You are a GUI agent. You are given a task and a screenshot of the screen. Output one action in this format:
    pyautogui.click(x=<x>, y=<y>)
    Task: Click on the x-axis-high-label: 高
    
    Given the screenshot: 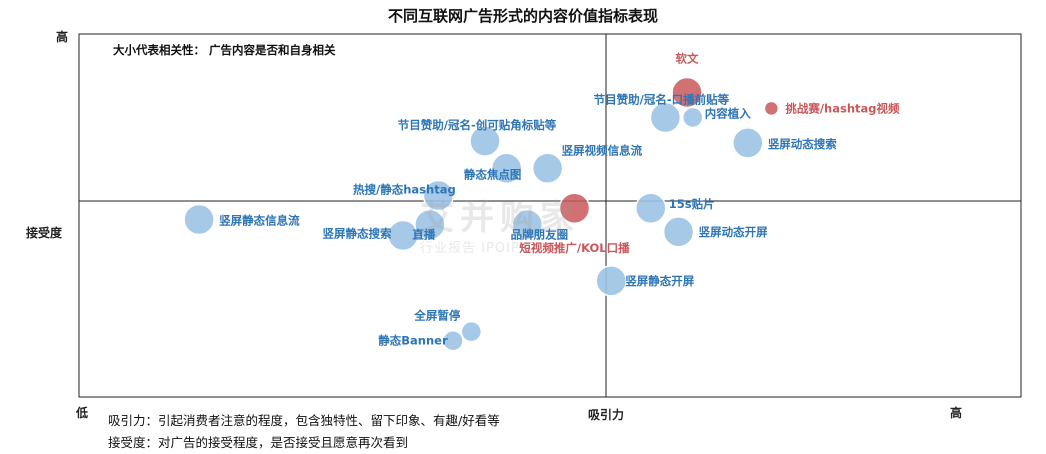 What is the action you would take?
    pyautogui.click(x=956, y=413)
    